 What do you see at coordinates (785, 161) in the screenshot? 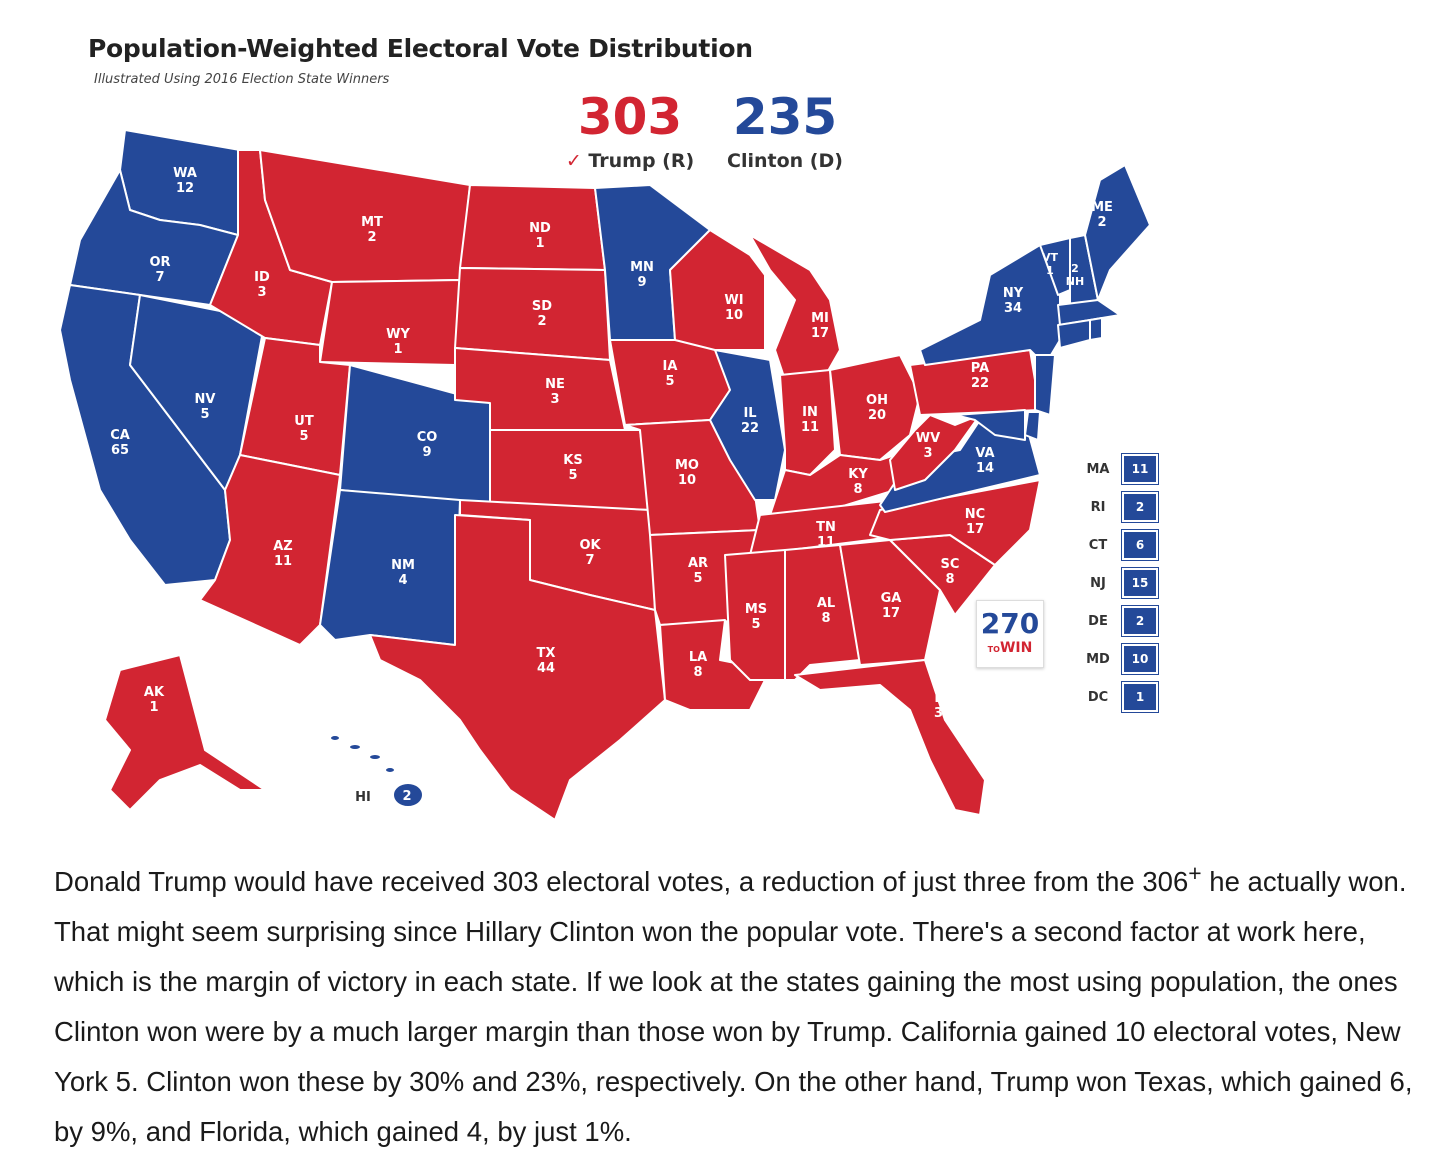
I see `democrat-name: Clinton (D)` at bounding box center [785, 161].